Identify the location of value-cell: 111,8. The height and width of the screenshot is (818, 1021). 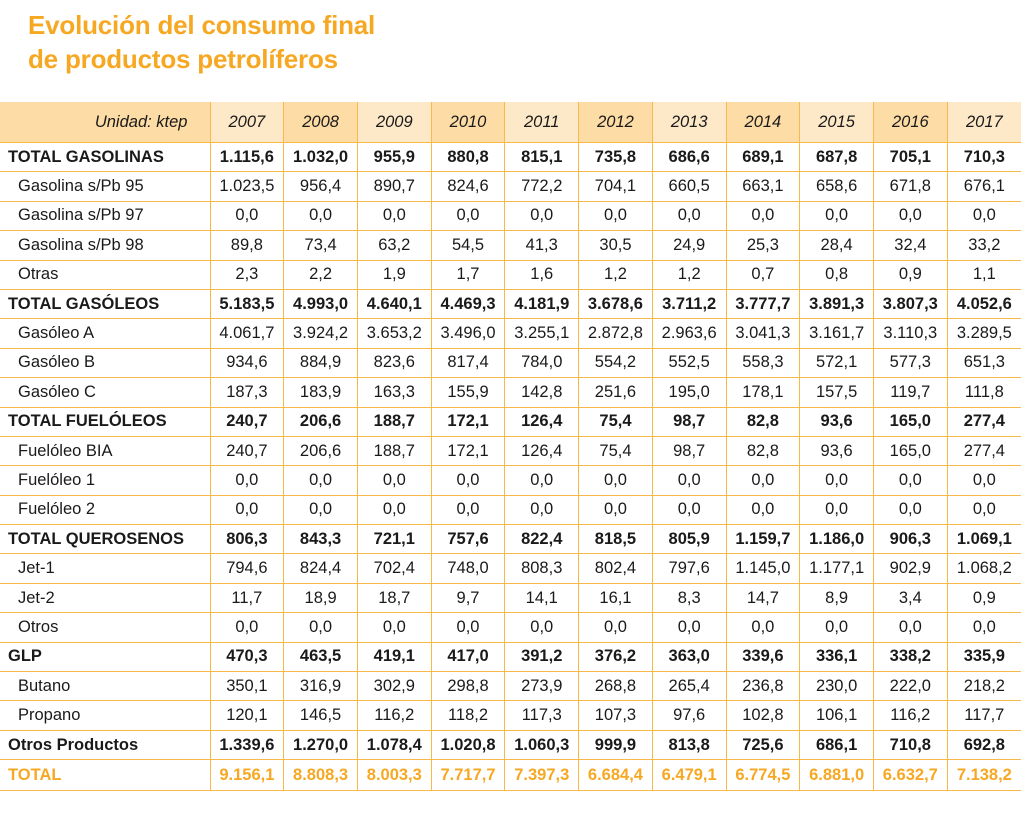
(983, 392).